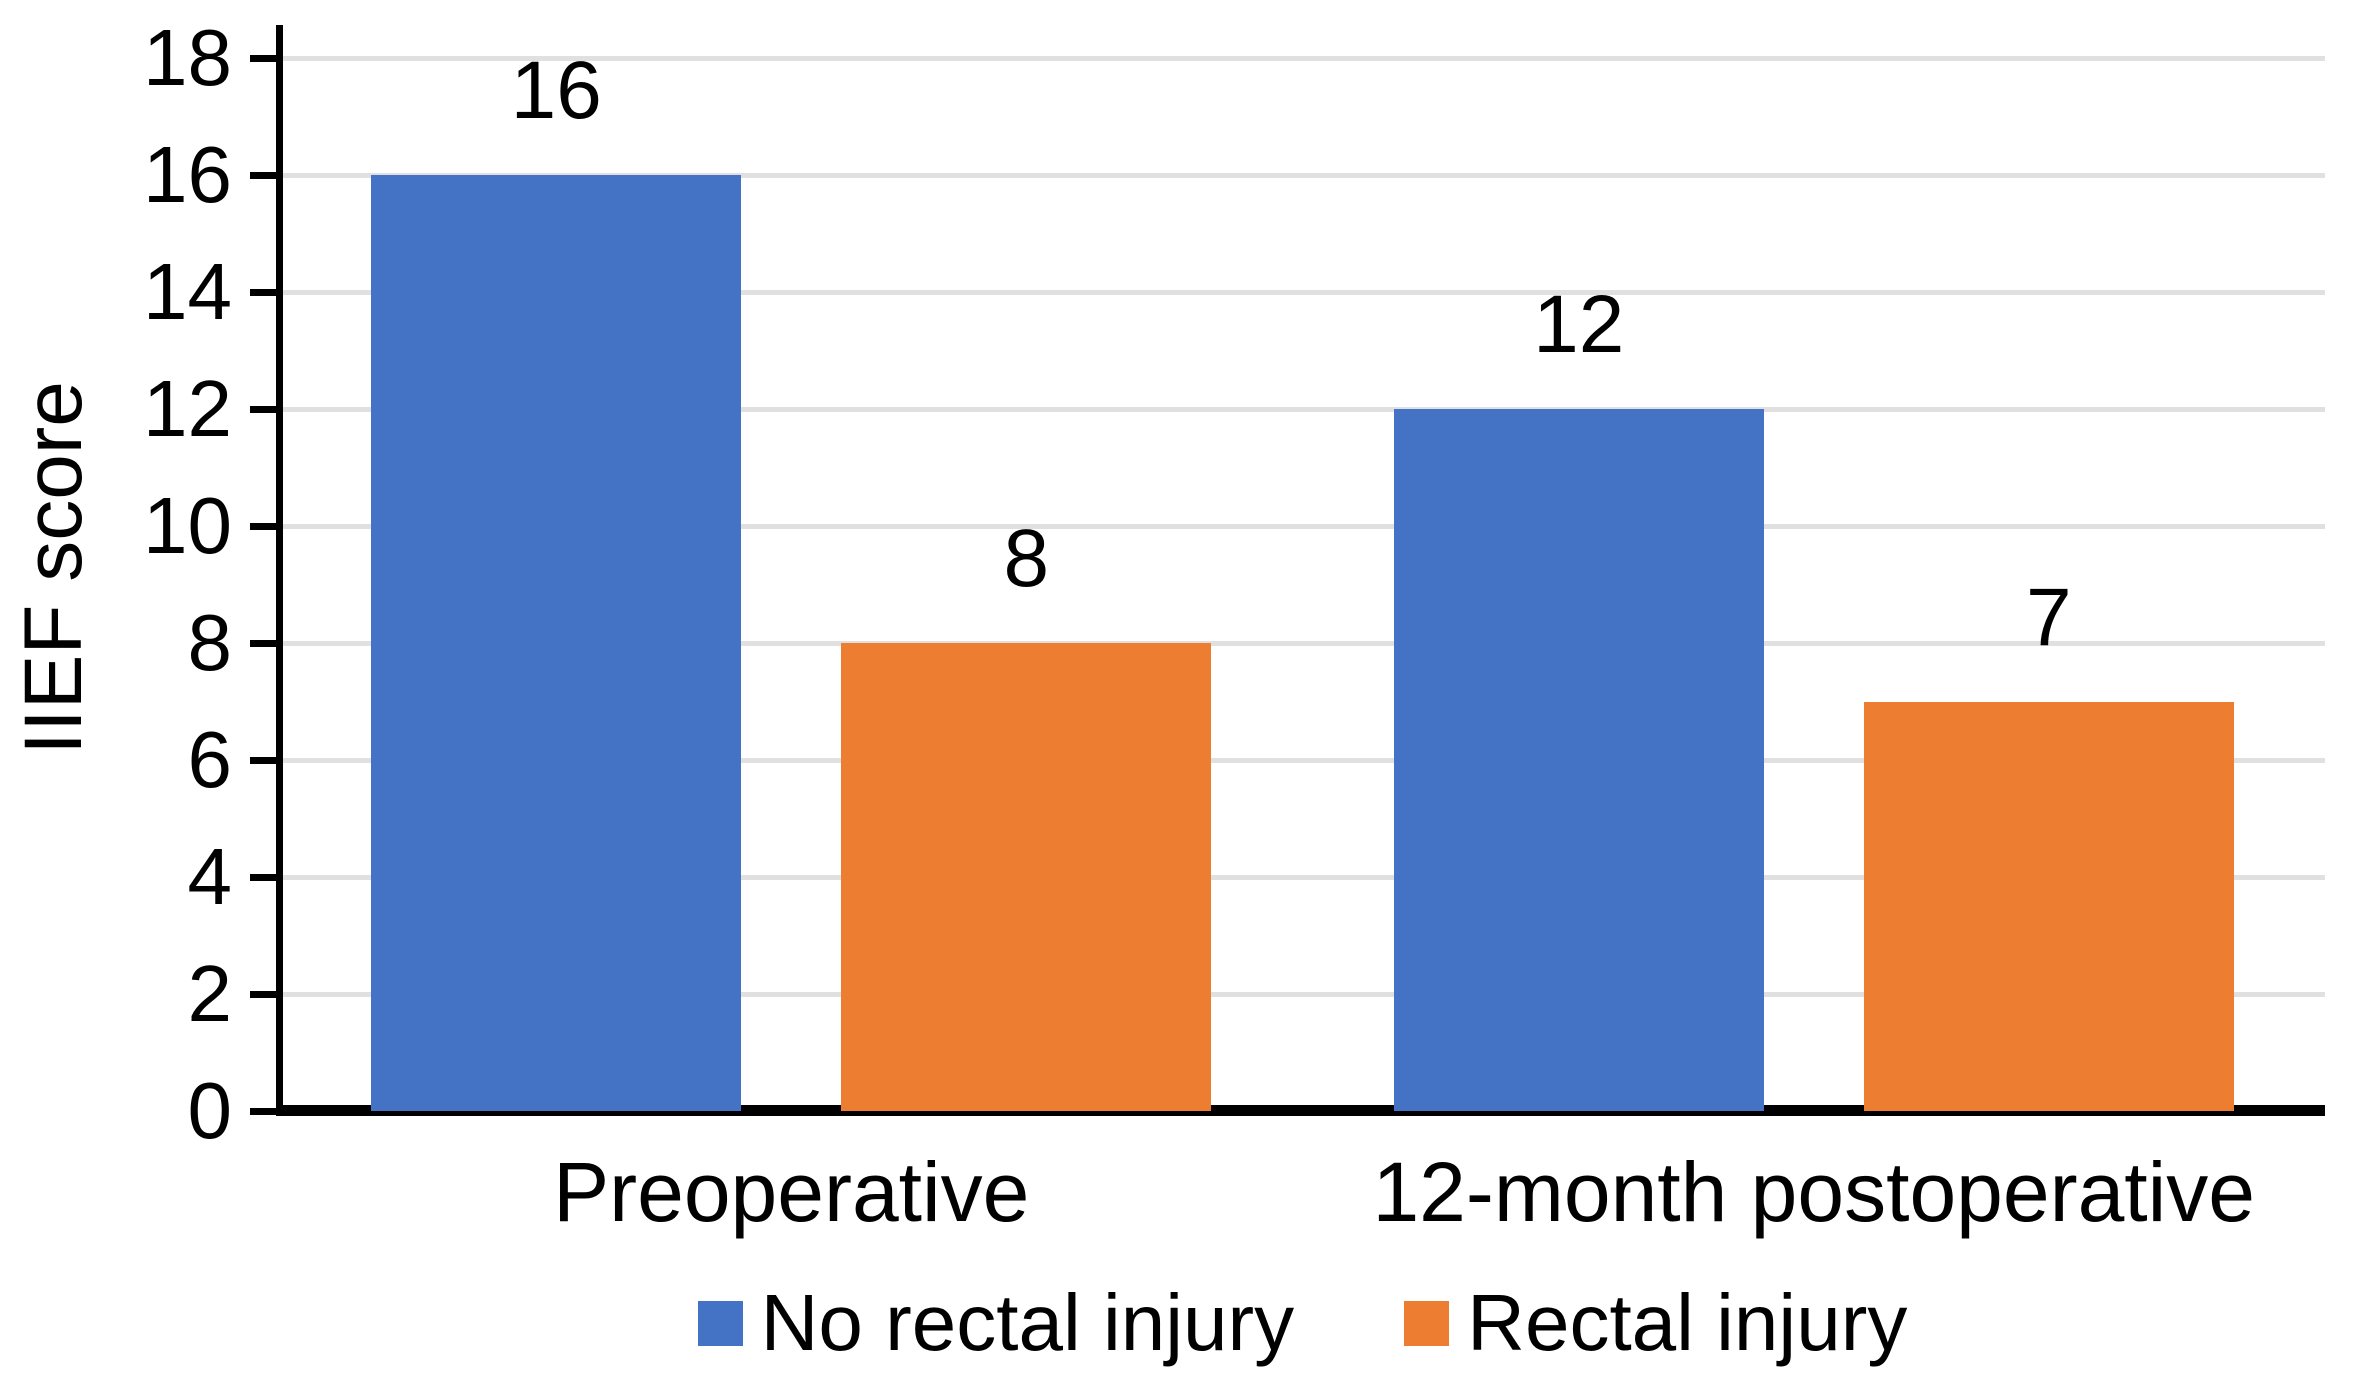 This screenshot has height=1390, width=2362. What do you see at coordinates (187, 408) in the screenshot?
I see `y-axis-tick-label: 12` at bounding box center [187, 408].